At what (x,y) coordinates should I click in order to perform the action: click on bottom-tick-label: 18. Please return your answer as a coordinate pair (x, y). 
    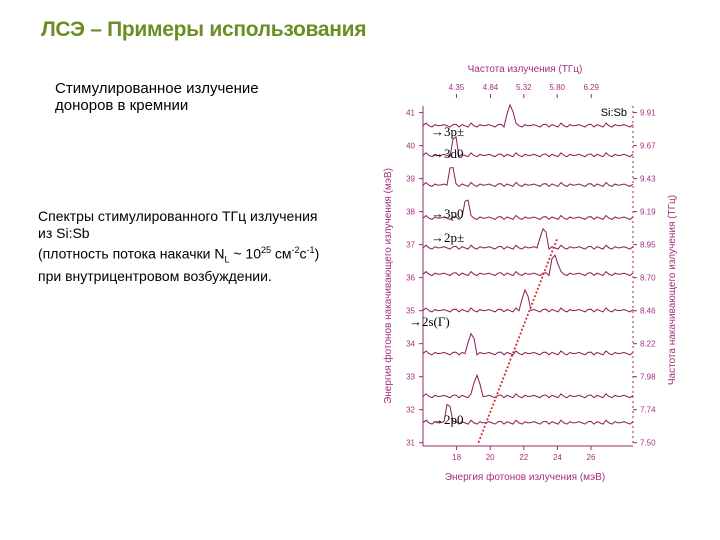
    Looking at the image, I should click on (456, 457).